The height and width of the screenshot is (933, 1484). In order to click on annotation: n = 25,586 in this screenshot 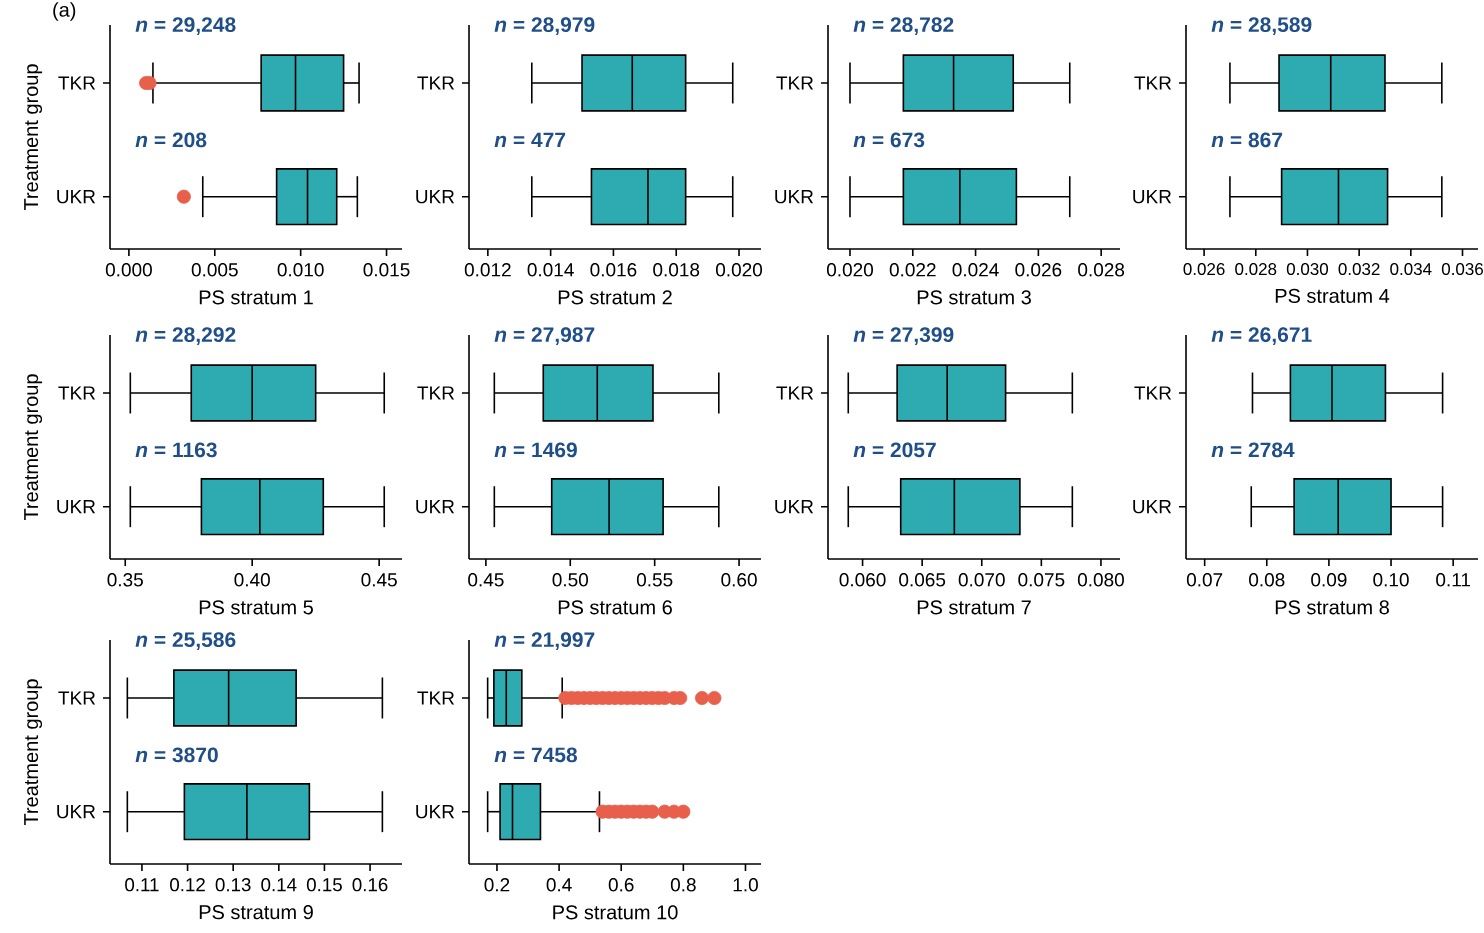, I will do `click(185, 641)`.